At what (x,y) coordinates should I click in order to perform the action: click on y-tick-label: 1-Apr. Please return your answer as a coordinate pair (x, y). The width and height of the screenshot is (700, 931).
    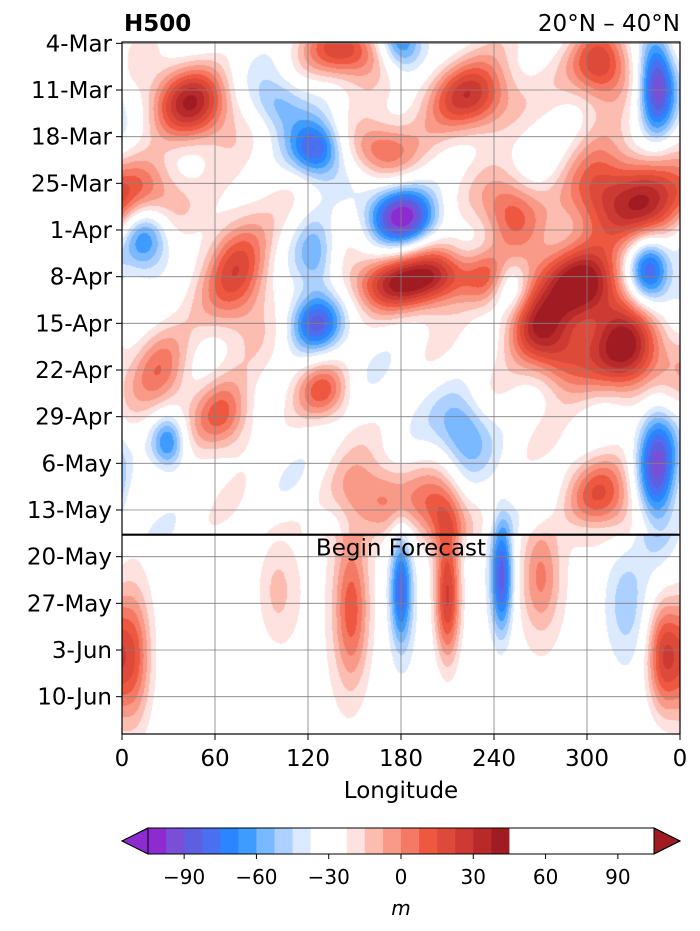
    Looking at the image, I should click on (81, 231).